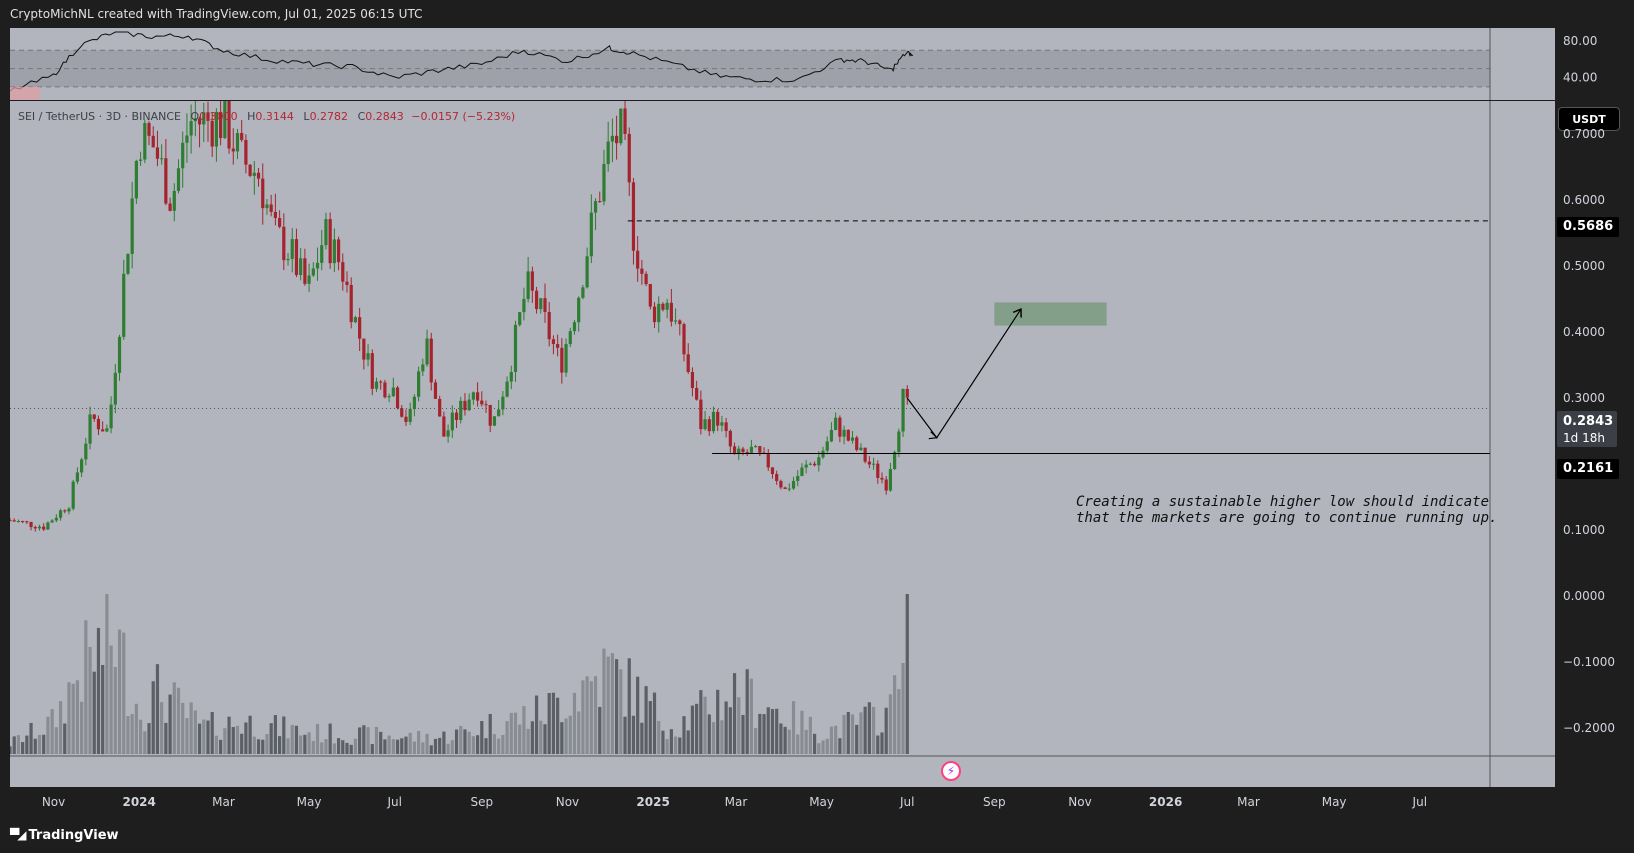  What do you see at coordinates (138, 802) in the screenshot?
I see `x-tick-label: 2024` at bounding box center [138, 802].